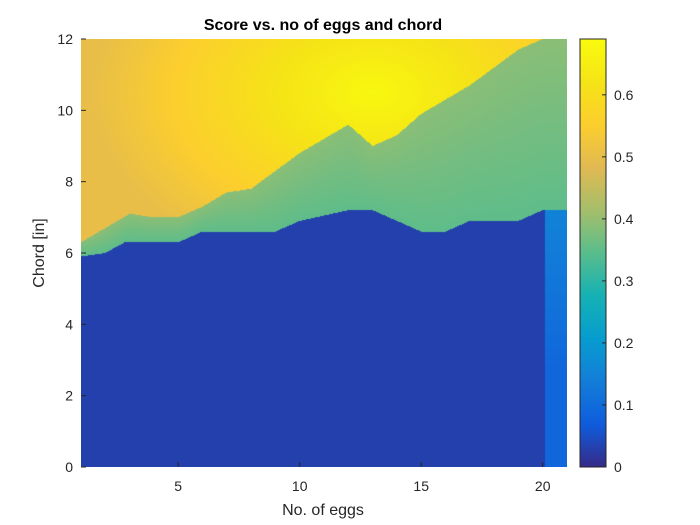 The height and width of the screenshot is (525, 700). What do you see at coordinates (39, 252) in the screenshot?
I see `y-axis-label: Chord [in]` at bounding box center [39, 252].